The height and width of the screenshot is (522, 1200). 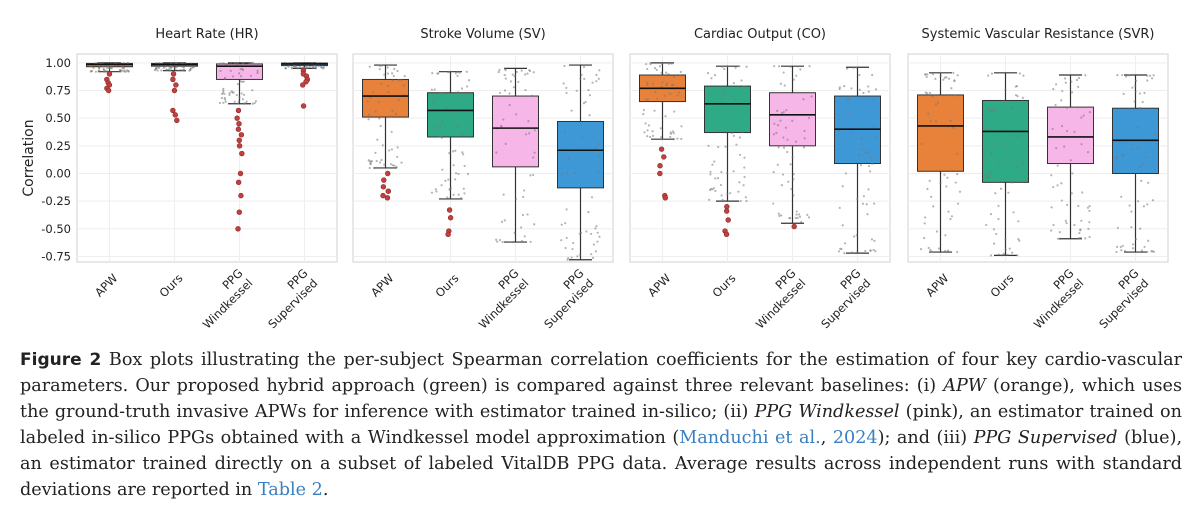 What do you see at coordinates (964, 386) in the screenshot?
I see `caption-apw: APW` at bounding box center [964, 386].